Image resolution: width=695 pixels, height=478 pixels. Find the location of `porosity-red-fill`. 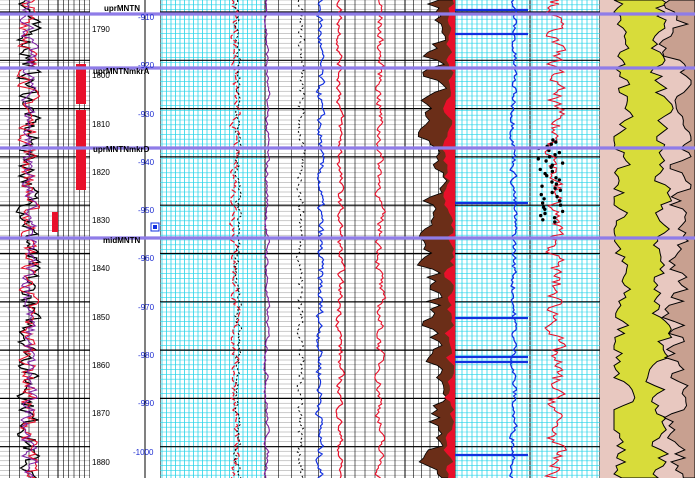

porosity-red-fill is located at coordinates (448, 239).